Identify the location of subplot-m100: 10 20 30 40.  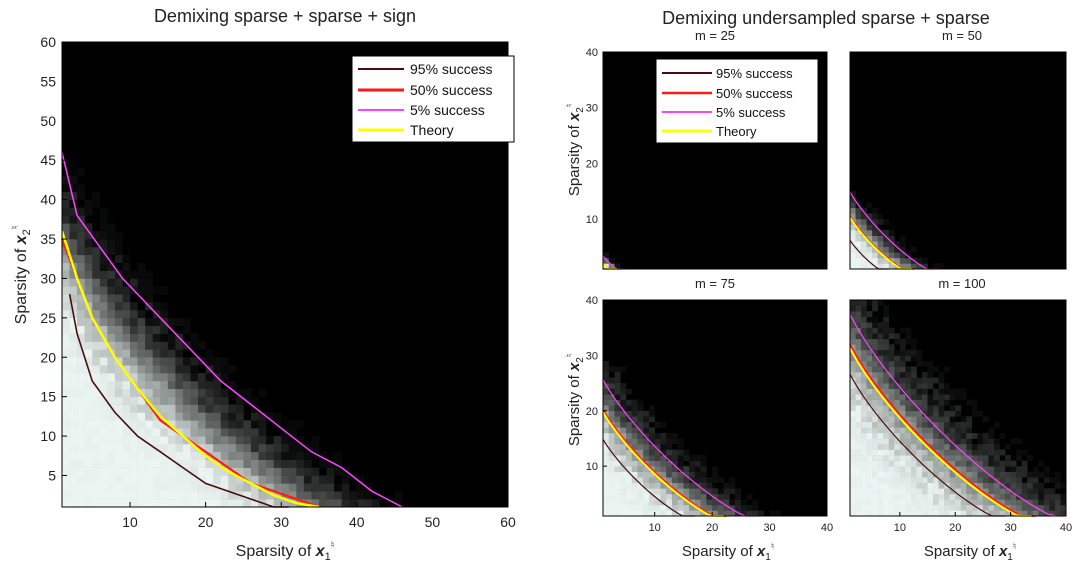
(960, 416).